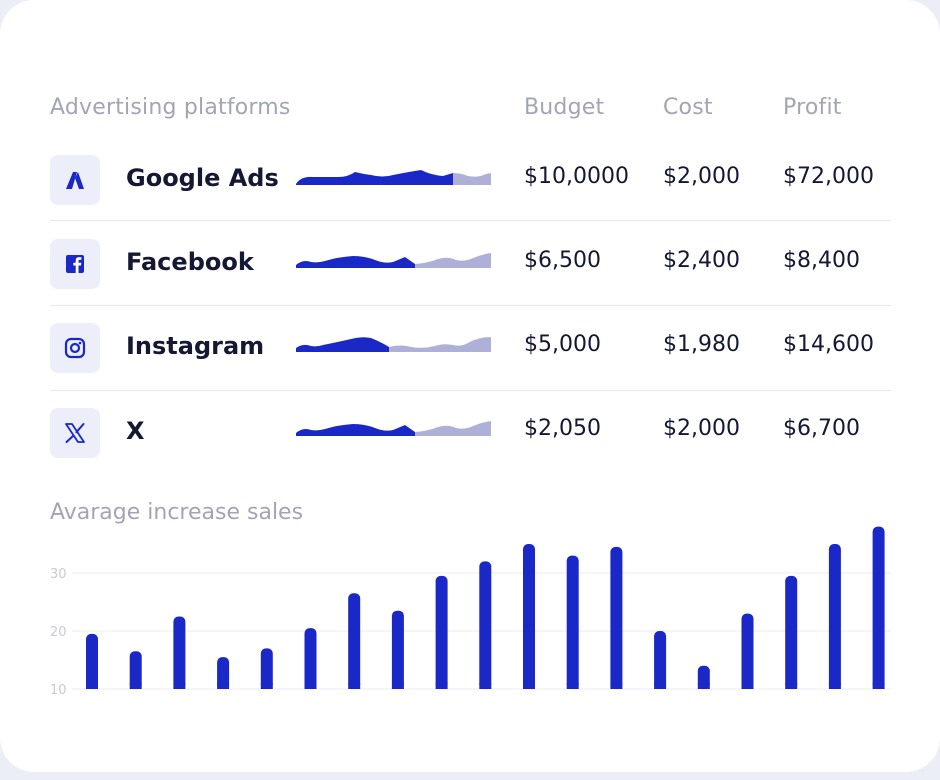 This screenshot has height=780, width=940. I want to click on profit-value: $6,700, so click(821, 428).